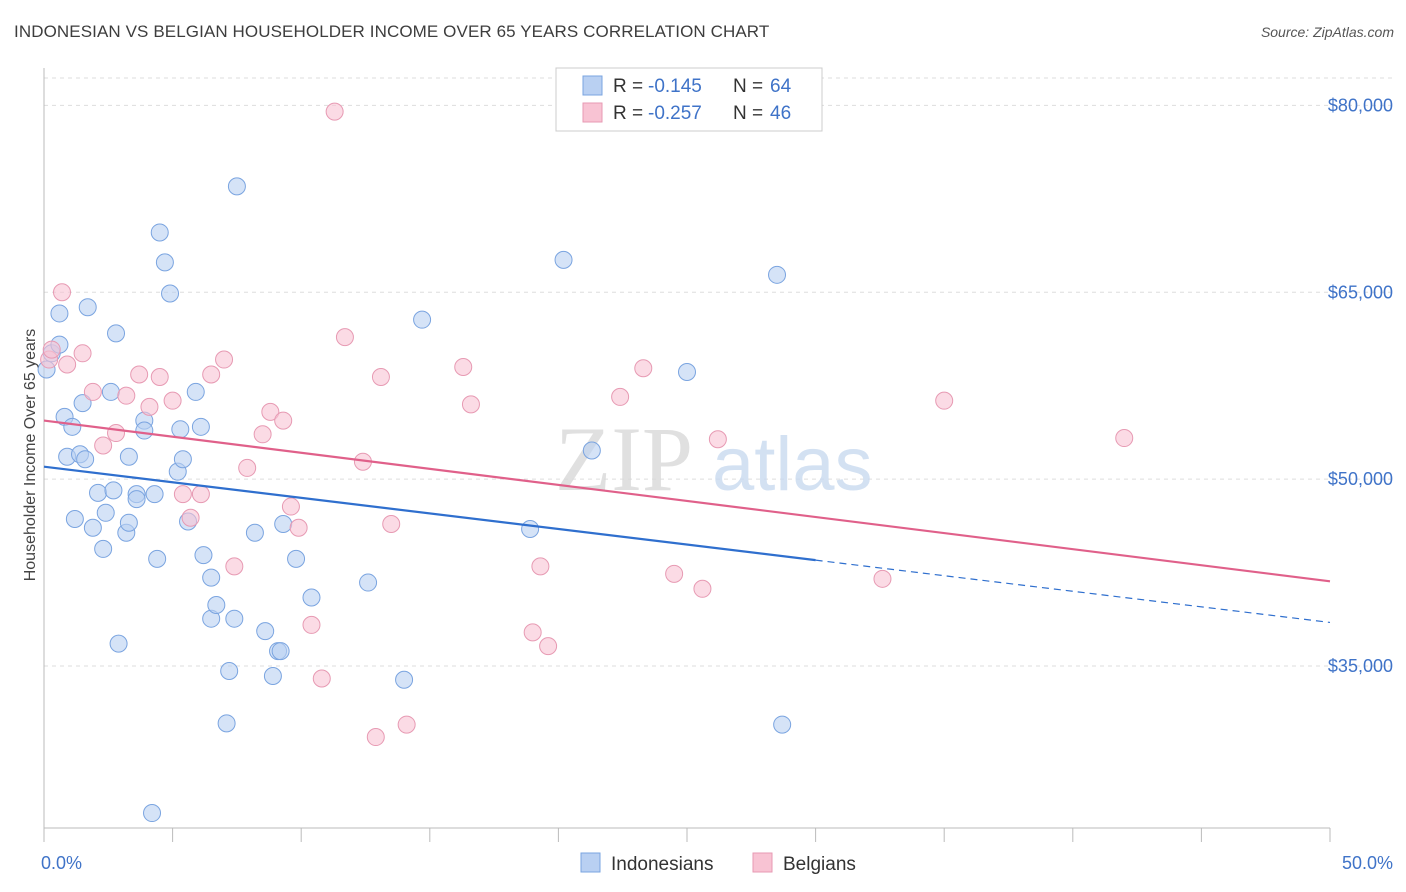 The height and width of the screenshot is (892, 1406). I want to click on watermark-atlas: atlas, so click(792, 464).